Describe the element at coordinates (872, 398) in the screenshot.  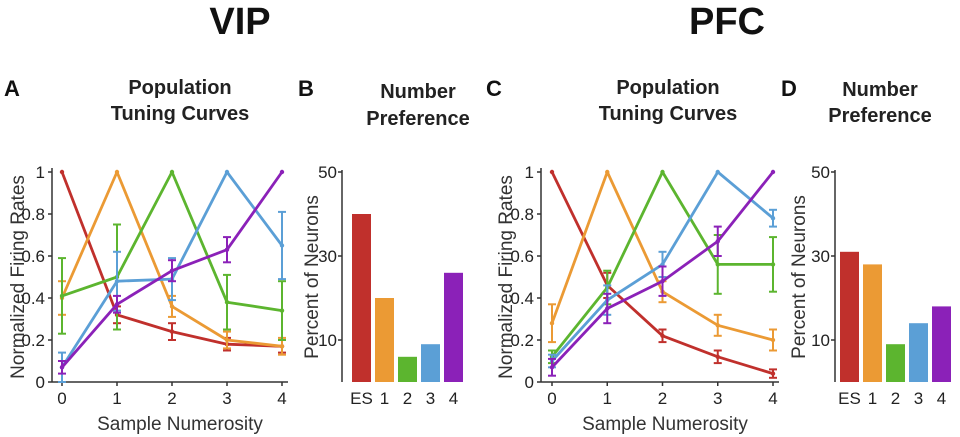
I see `panel-d-x-tick-label: 1` at that location.